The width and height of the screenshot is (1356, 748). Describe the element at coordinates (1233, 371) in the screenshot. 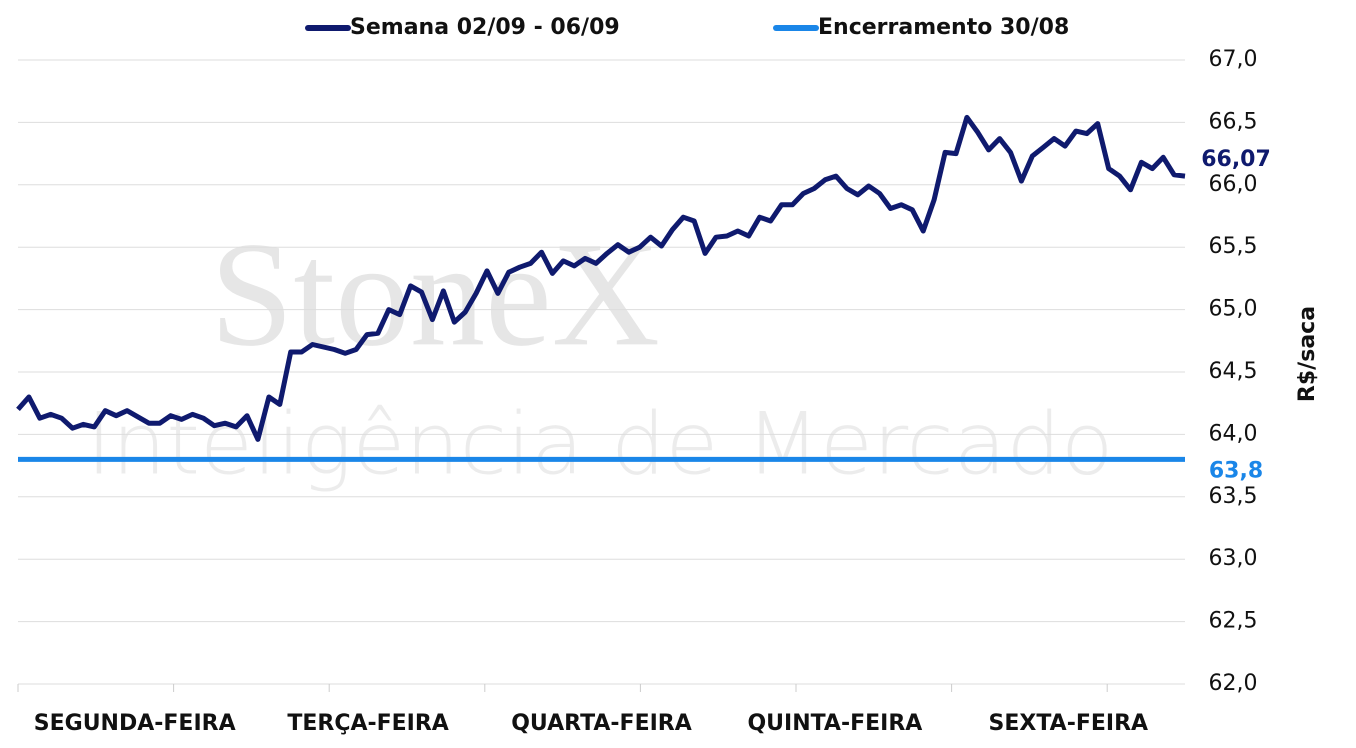

I see `y-tick-label: 64,5` at that location.